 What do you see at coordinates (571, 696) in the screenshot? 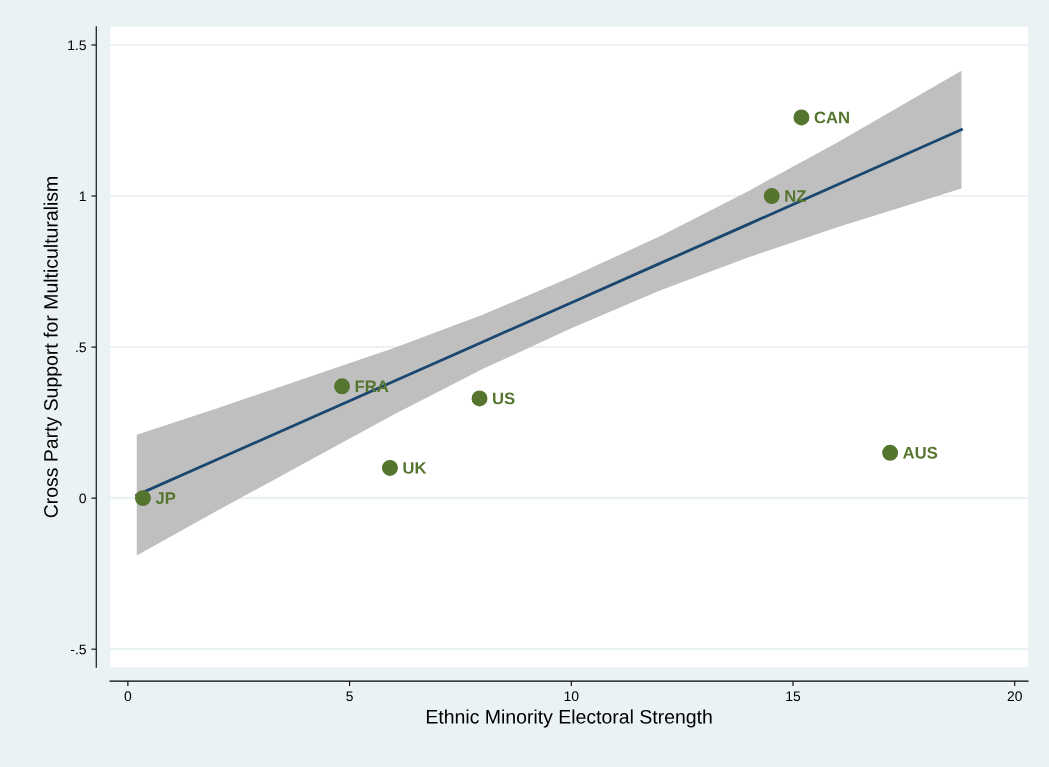
I see `x-tick-label: 10` at bounding box center [571, 696].